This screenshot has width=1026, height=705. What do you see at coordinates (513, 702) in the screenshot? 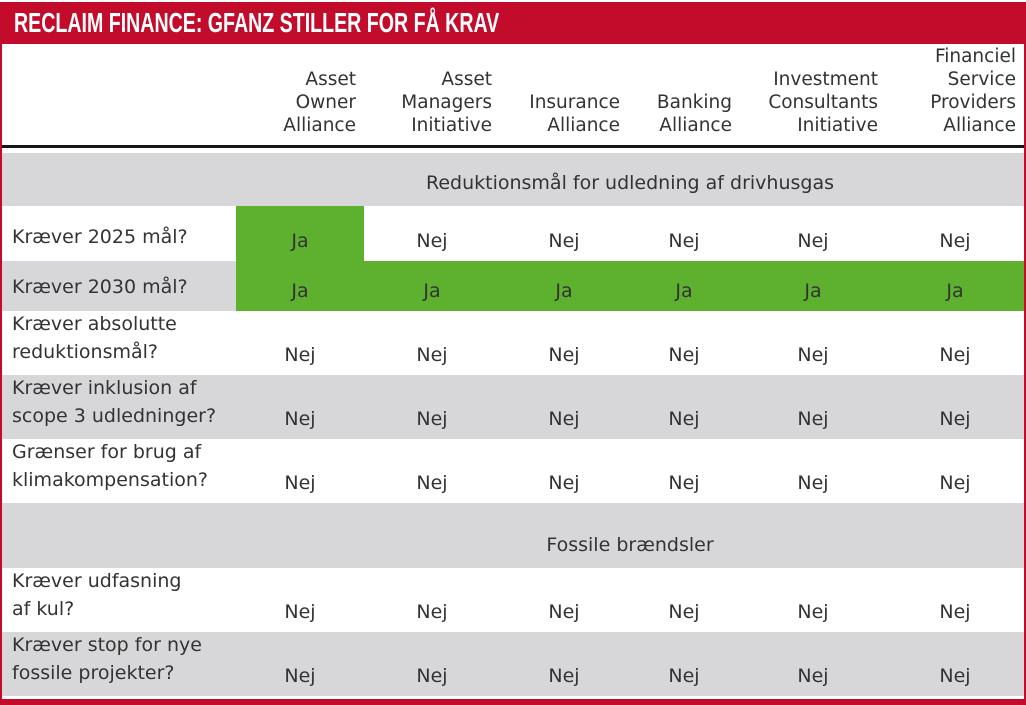
I see `bottom-red-bar` at bounding box center [513, 702].